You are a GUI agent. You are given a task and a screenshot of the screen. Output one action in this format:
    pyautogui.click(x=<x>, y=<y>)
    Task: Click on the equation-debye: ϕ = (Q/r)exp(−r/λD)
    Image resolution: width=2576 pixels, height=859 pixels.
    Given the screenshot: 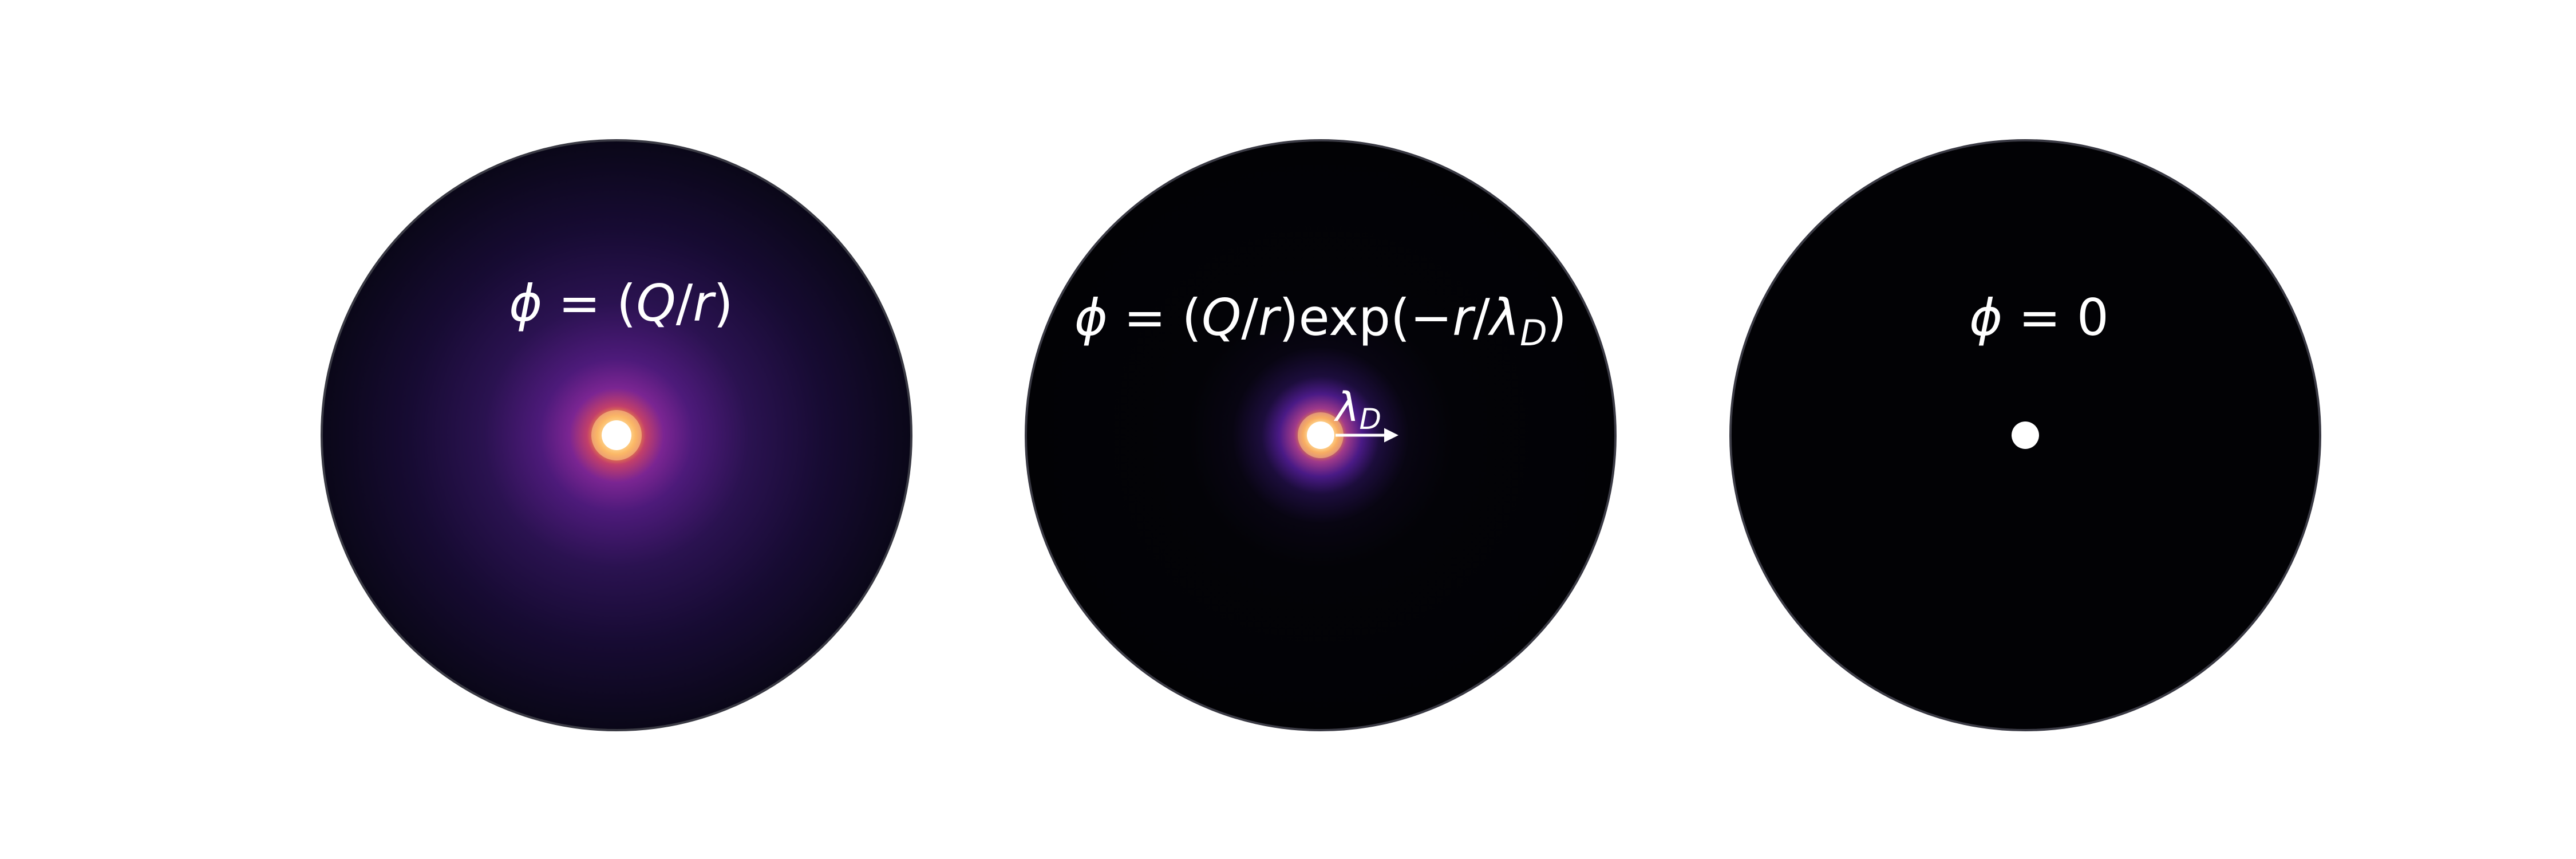 What is the action you would take?
    pyautogui.click(x=1320, y=321)
    